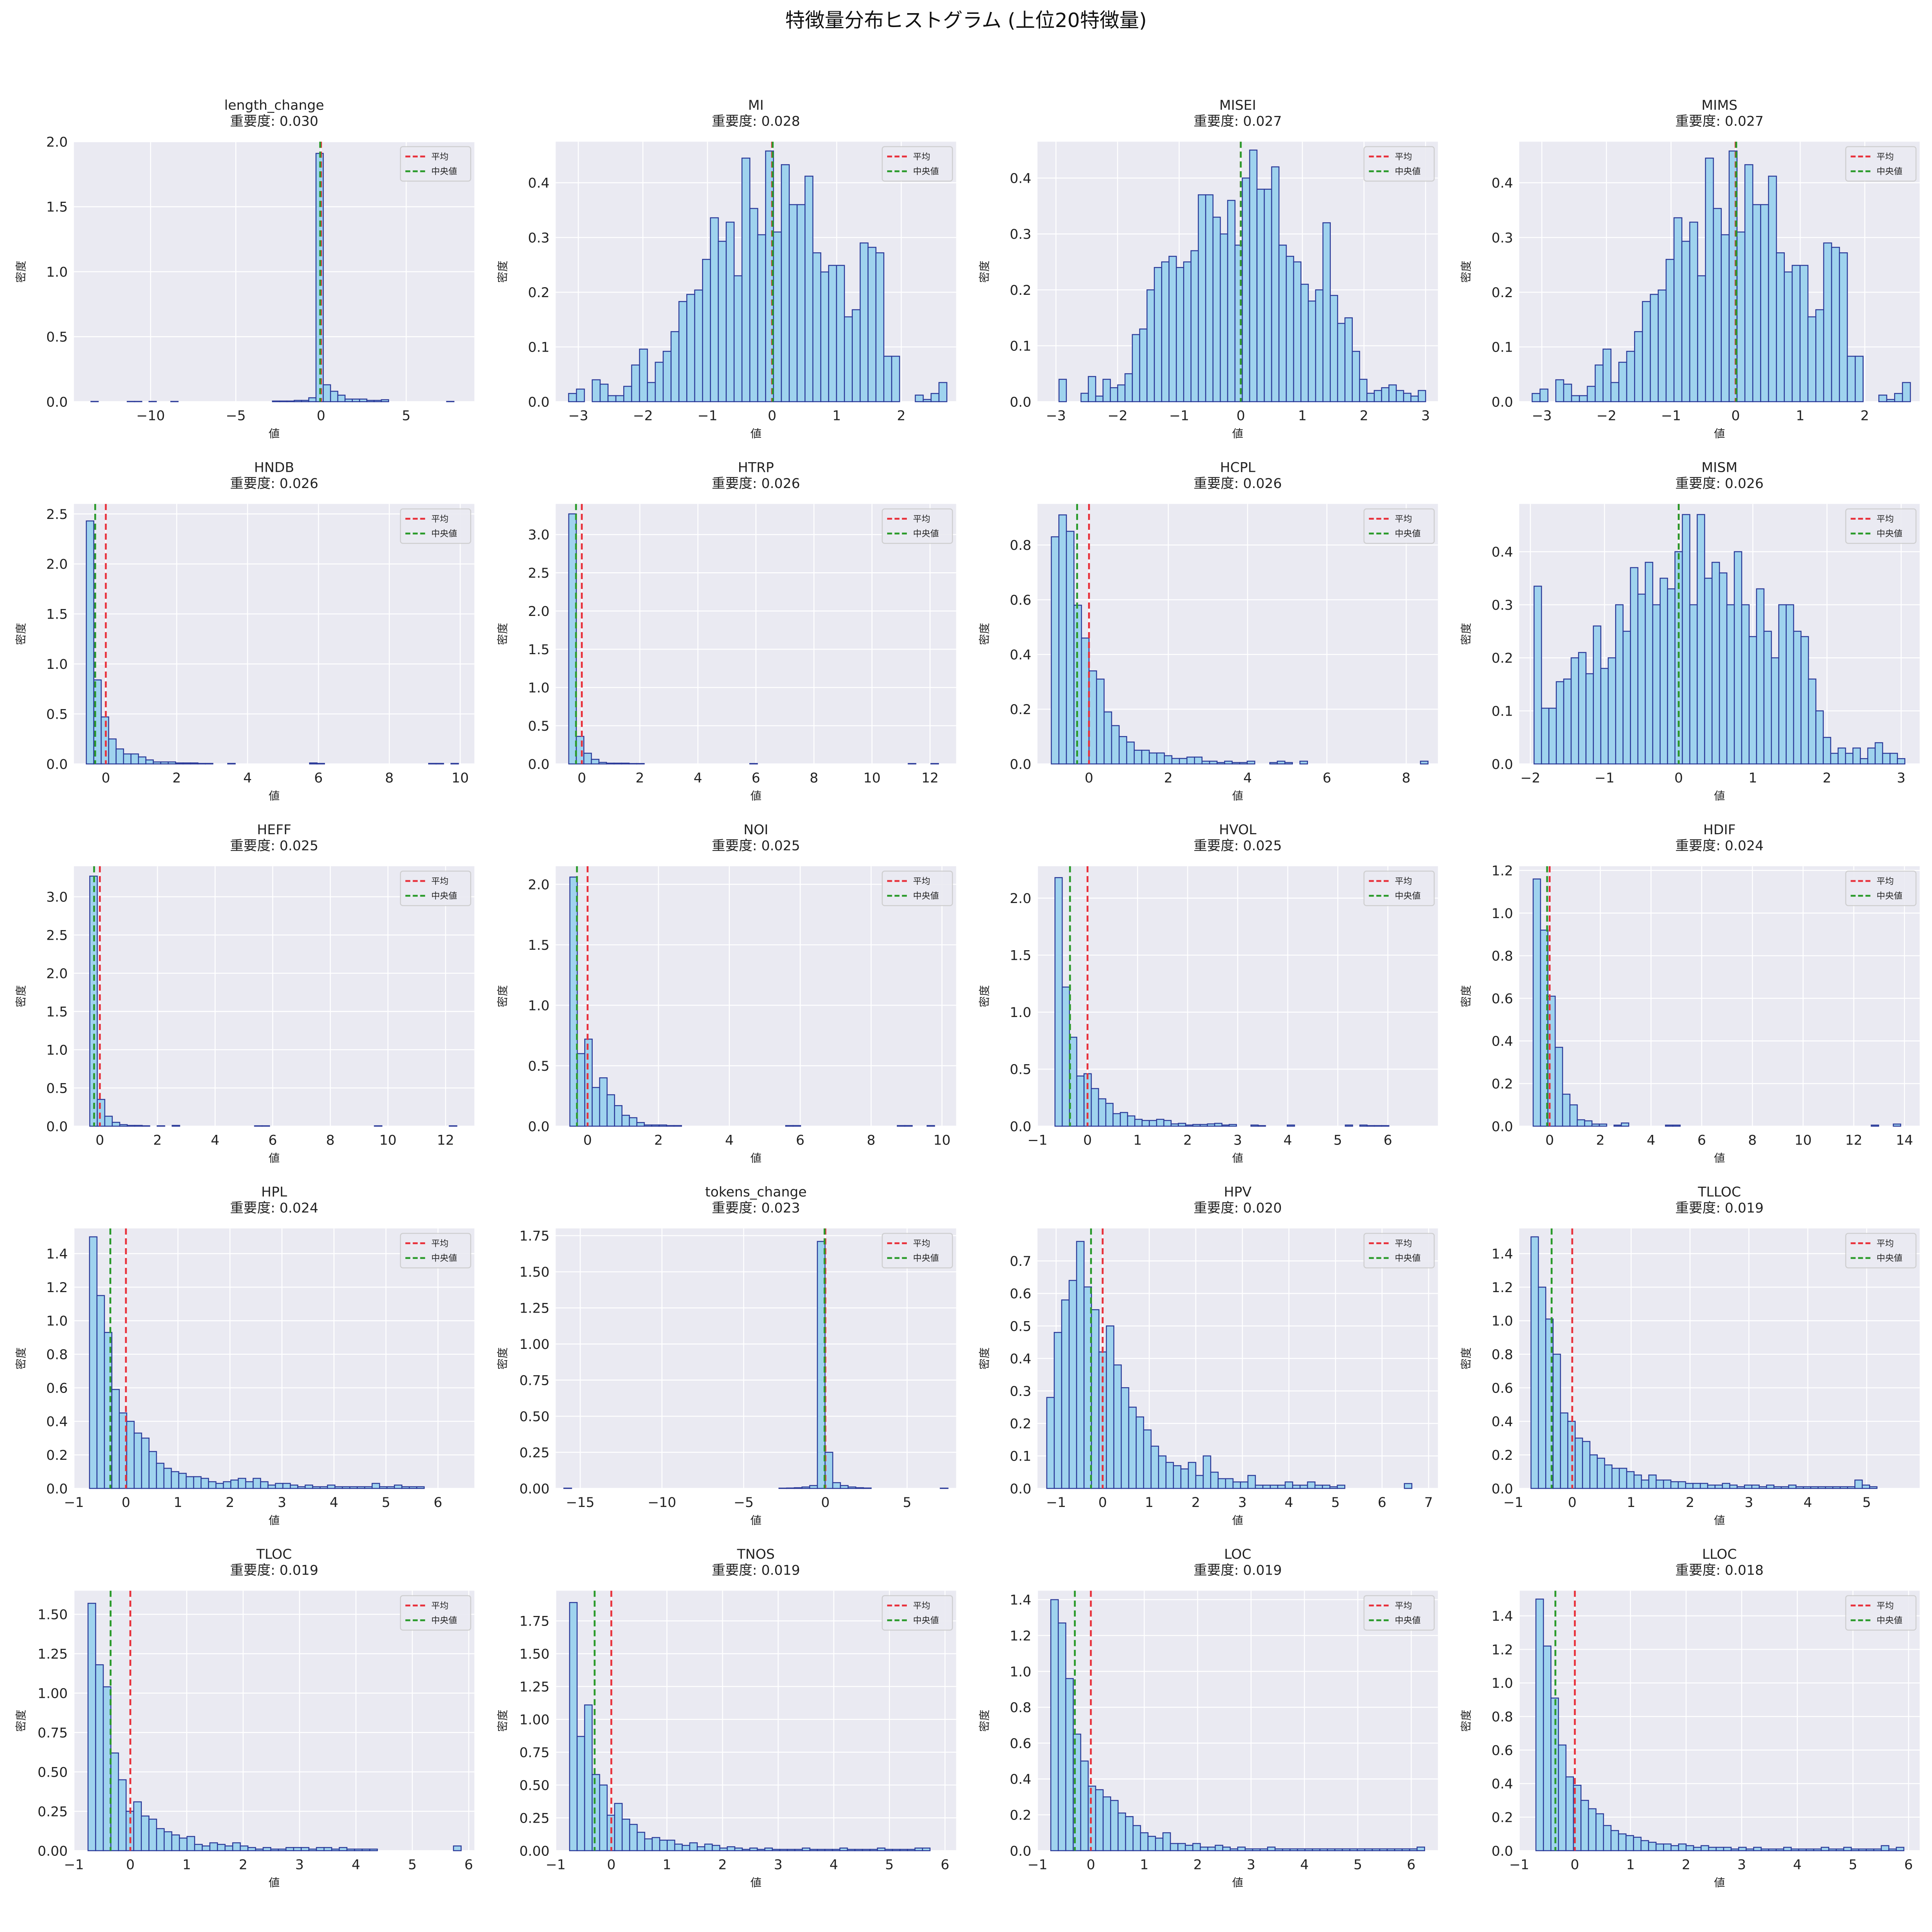  What do you see at coordinates (1719, 996) in the screenshot?
I see `plot-area` at bounding box center [1719, 996].